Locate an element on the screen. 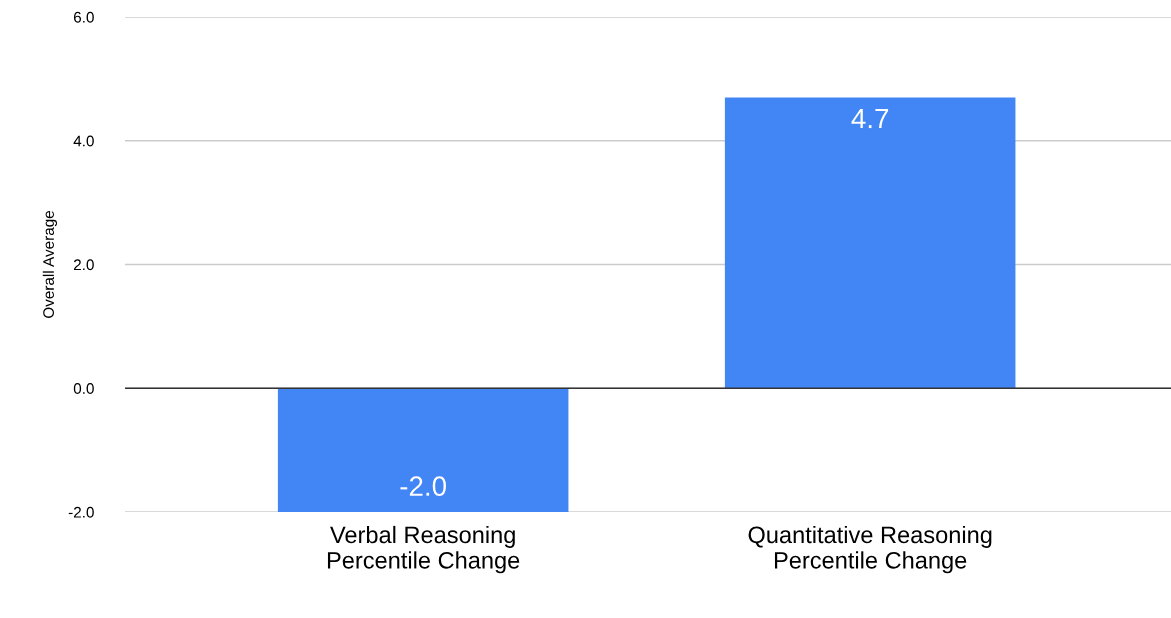 The width and height of the screenshot is (1171, 618). y-tick-label: 6.0 is located at coordinates (83, 17).